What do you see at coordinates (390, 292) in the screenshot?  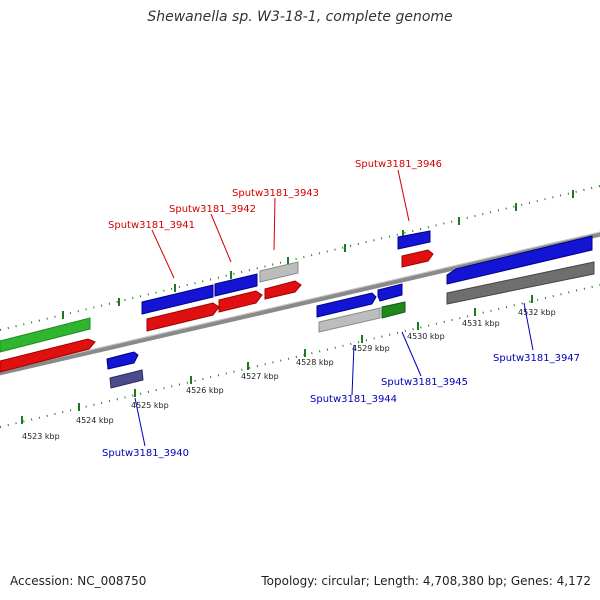 I see `cds-3945-blue` at bounding box center [390, 292].